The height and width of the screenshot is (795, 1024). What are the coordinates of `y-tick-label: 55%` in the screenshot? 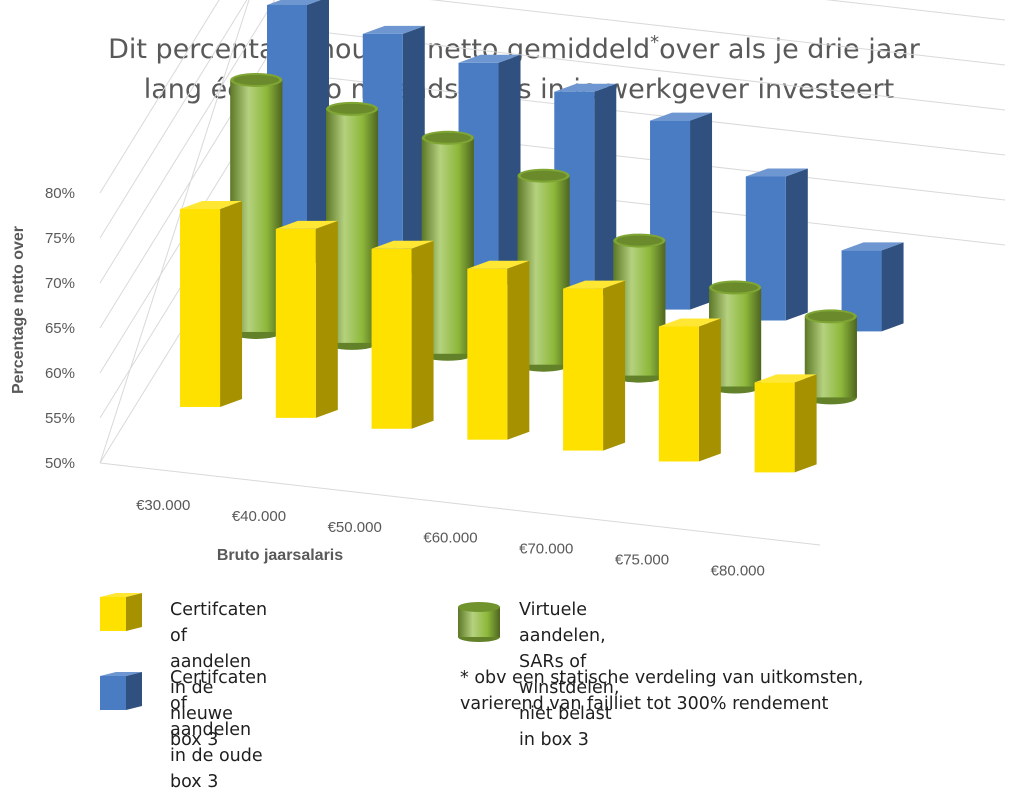 It's located at (60, 418).